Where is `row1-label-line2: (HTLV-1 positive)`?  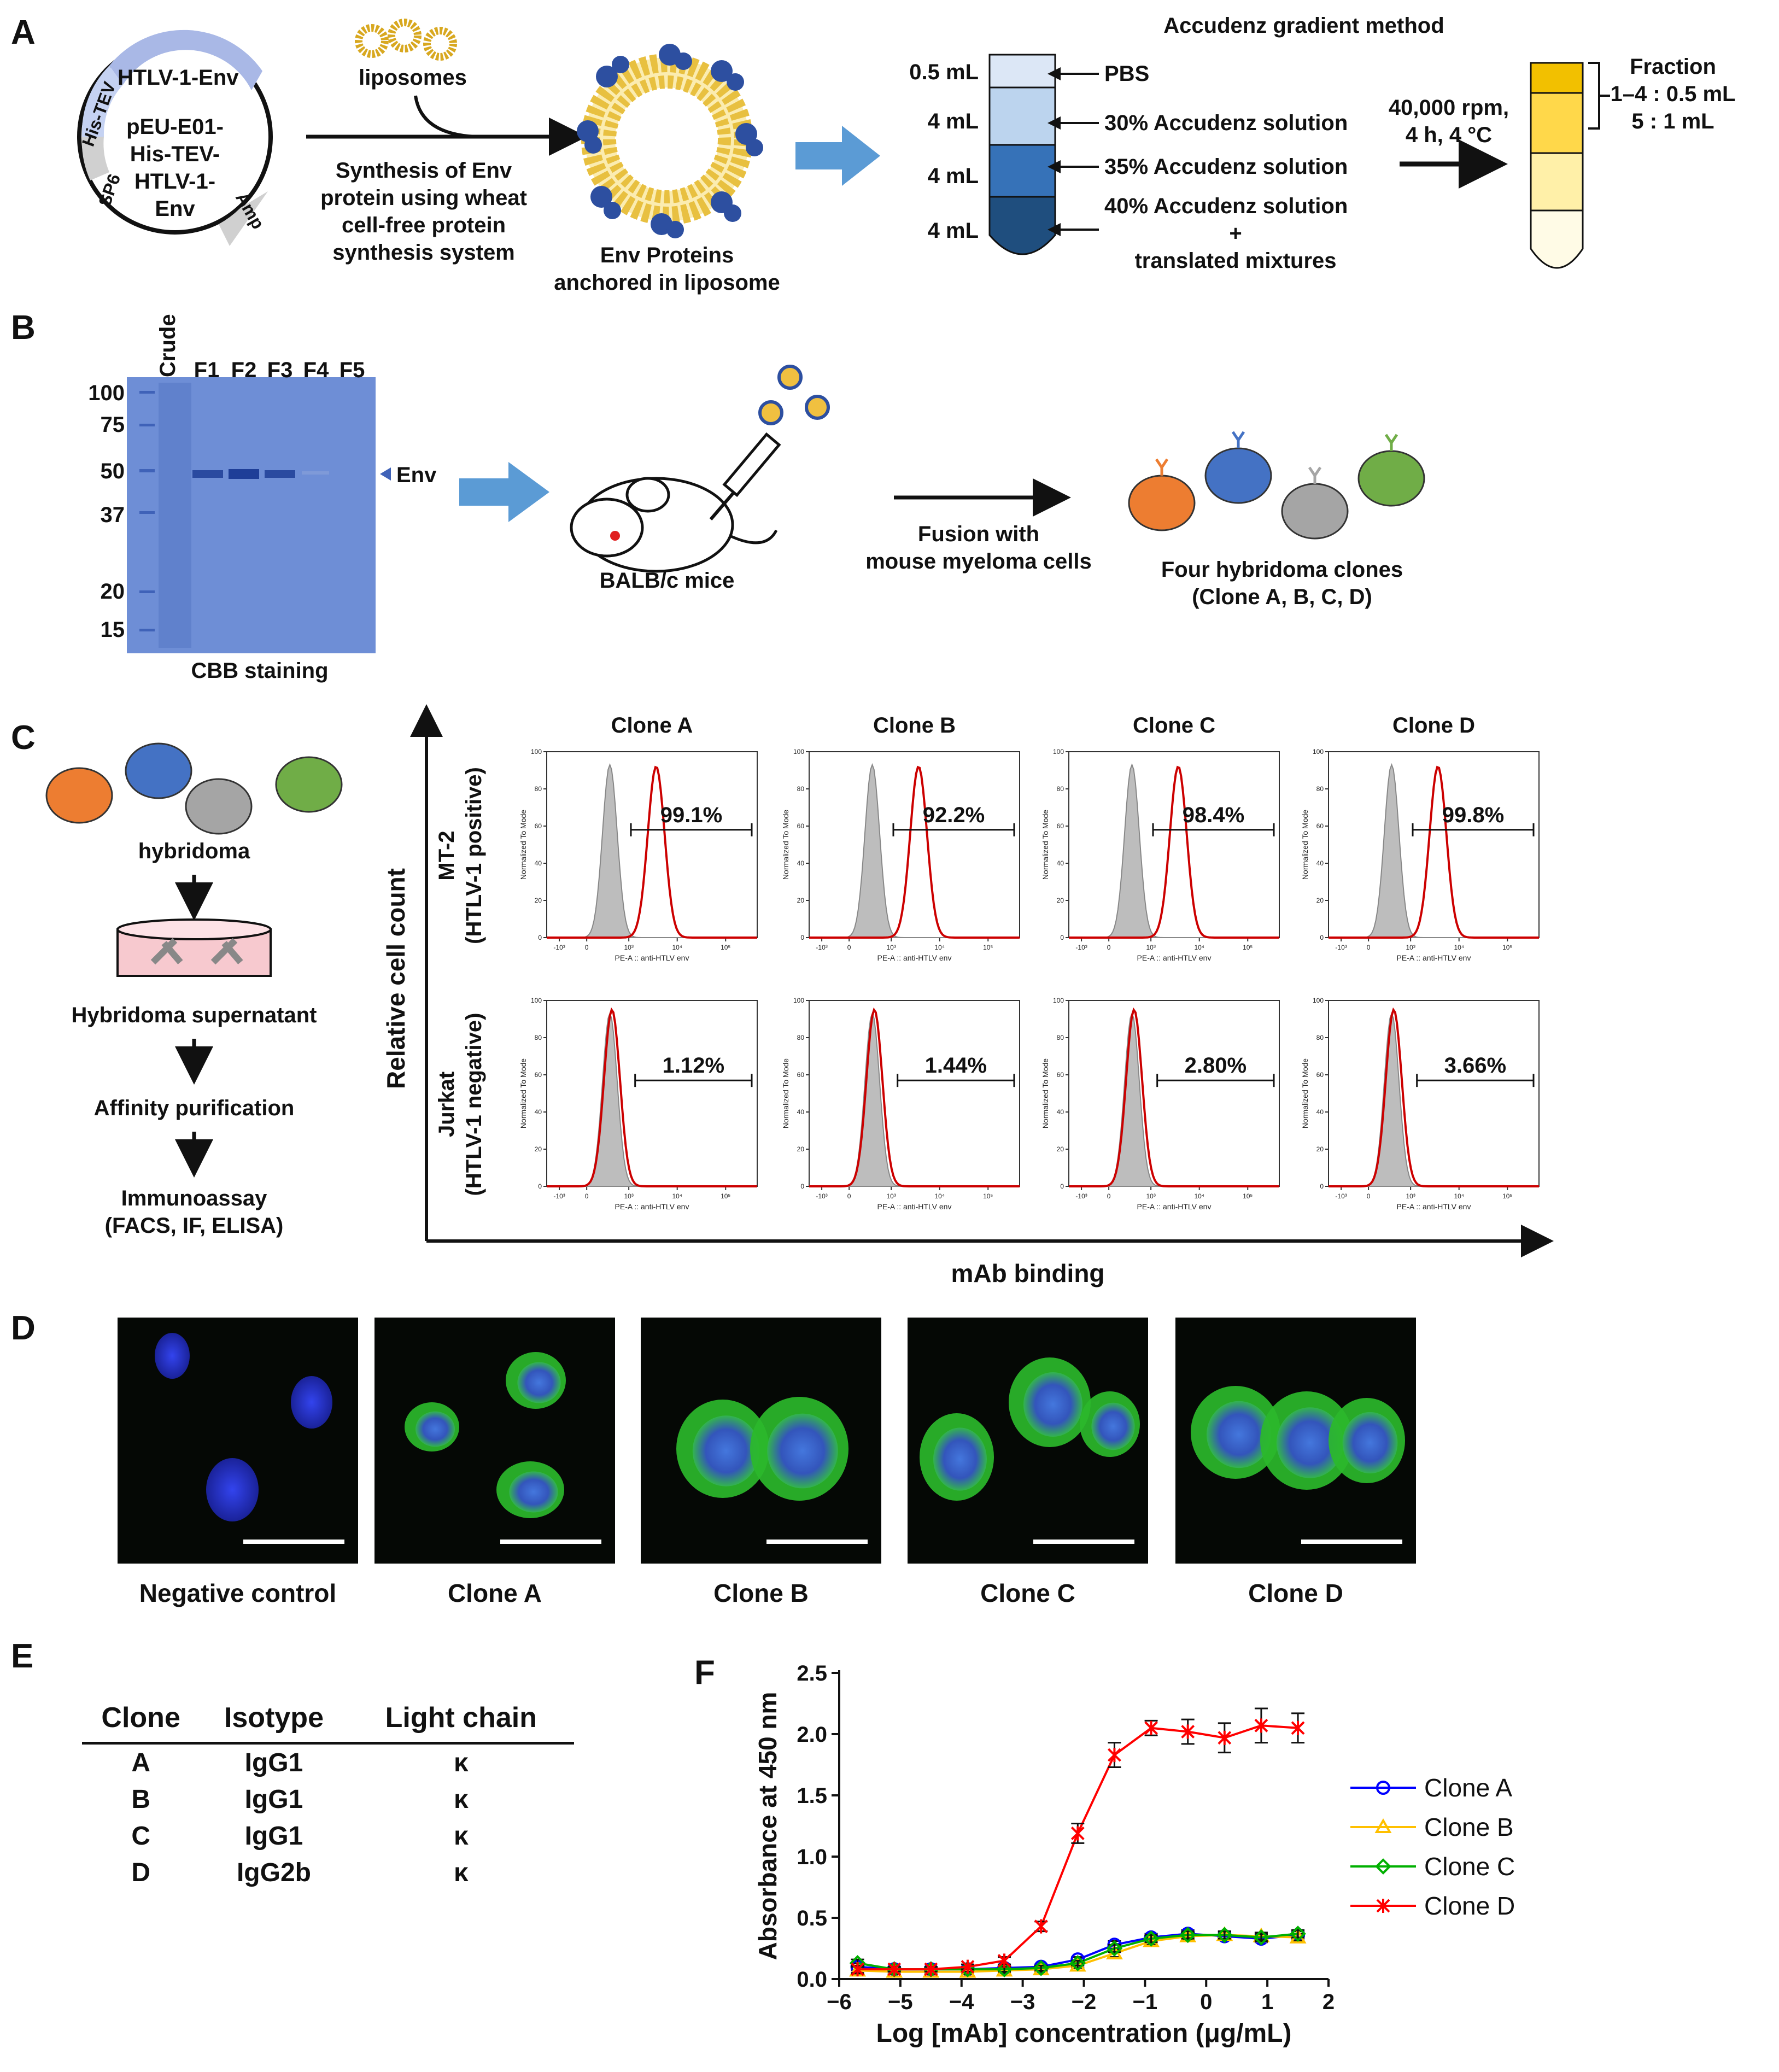
row1-label-line2: (HTLV-1 positive) is located at coordinates (474, 855).